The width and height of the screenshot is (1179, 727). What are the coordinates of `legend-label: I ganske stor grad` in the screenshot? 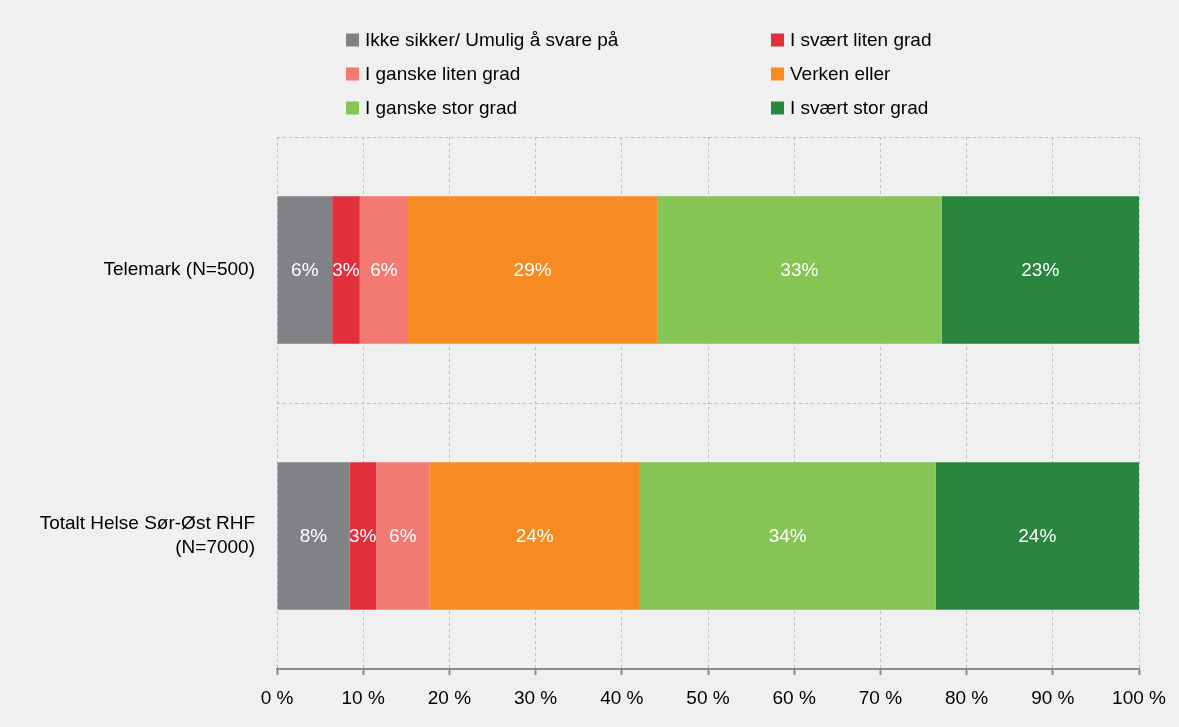 It's located at (441, 108).